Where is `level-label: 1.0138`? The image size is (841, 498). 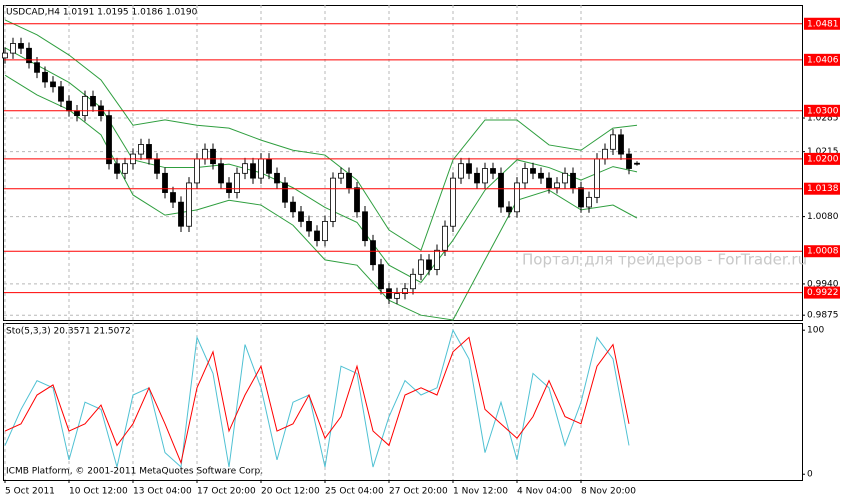
level-label: 1.0138 is located at coordinates (823, 189).